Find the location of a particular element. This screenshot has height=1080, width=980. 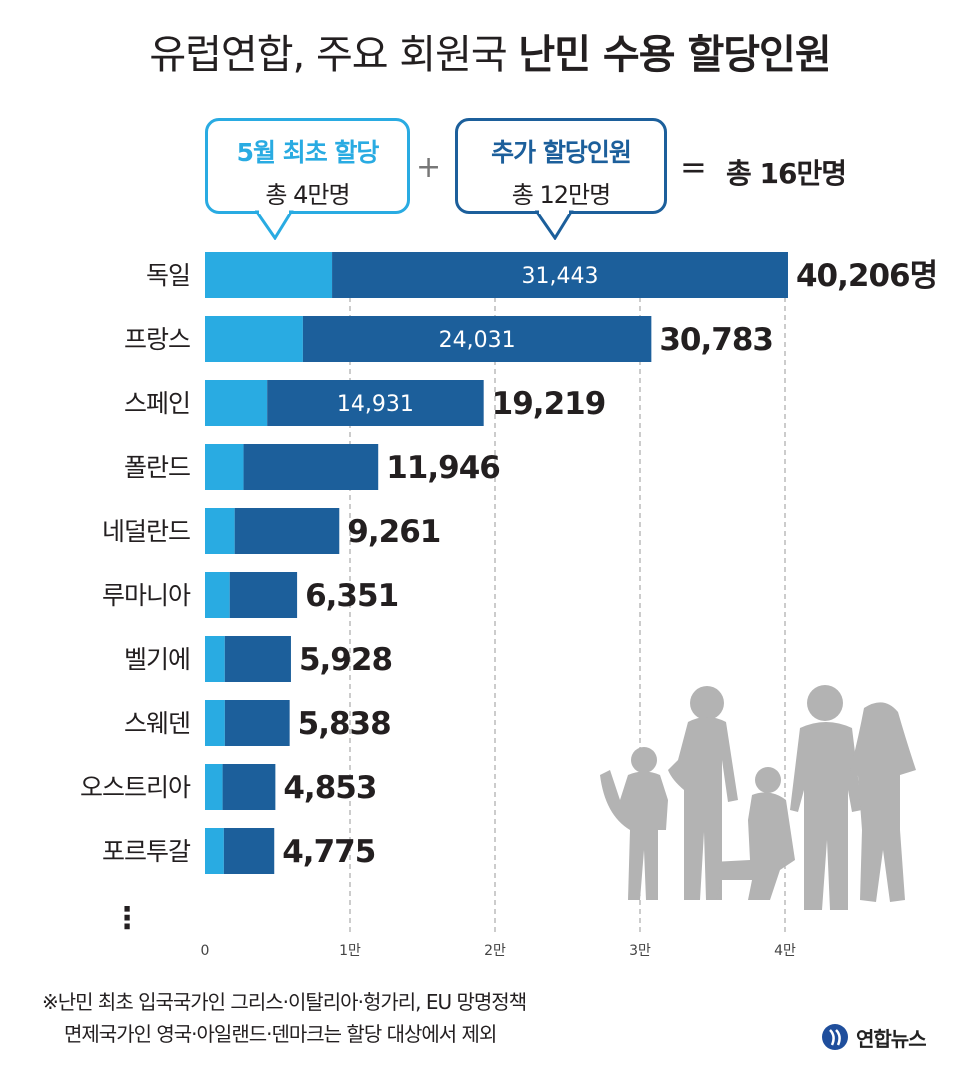

x-tick-label: 4만 is located at coordinates (785, 951).